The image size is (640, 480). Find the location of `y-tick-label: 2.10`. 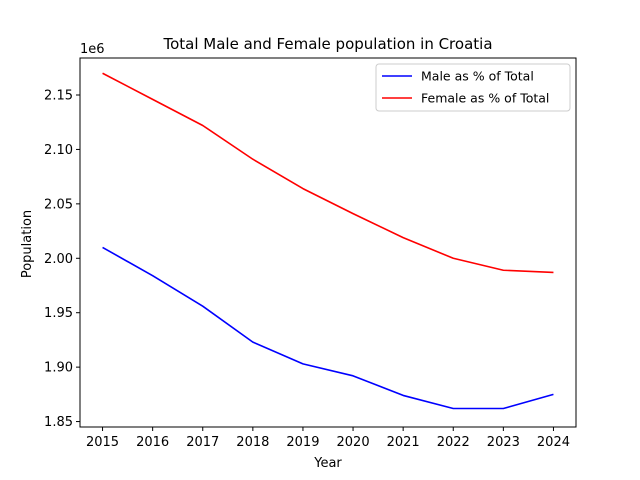

y-tick-label: 2.10 is located at coordinates (58, 150).